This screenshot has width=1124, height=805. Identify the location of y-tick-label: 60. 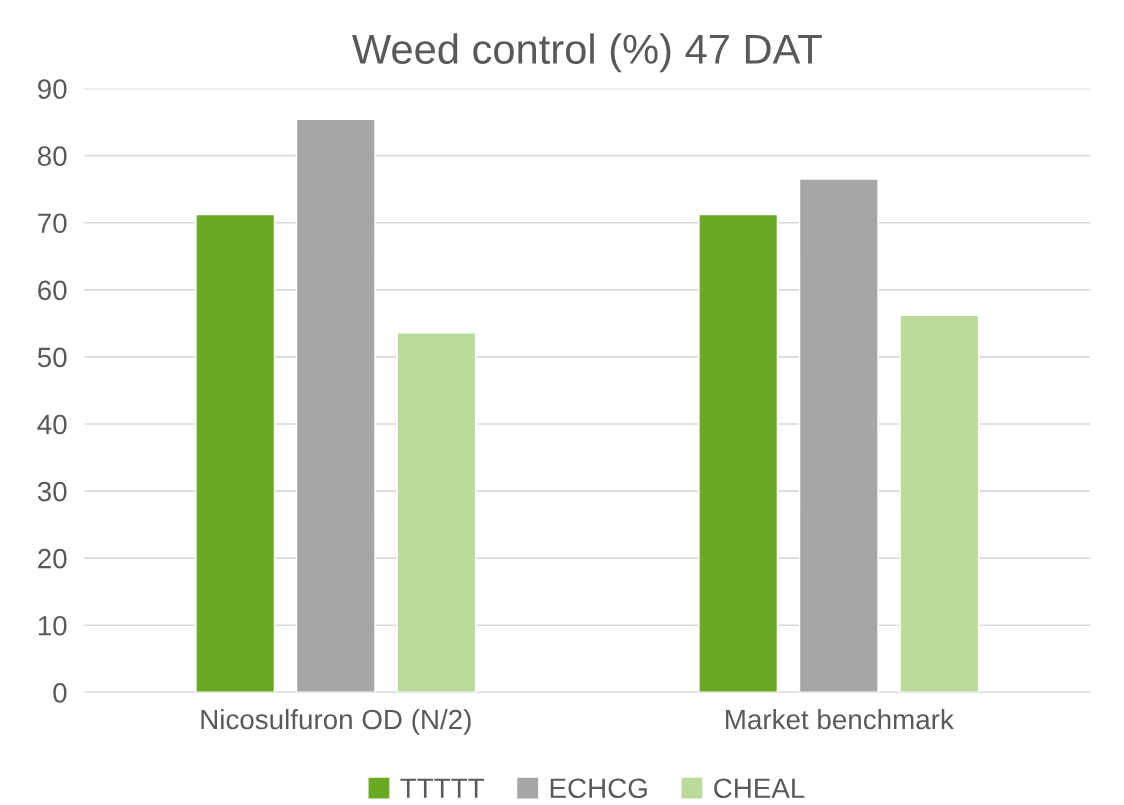
(52, 290).